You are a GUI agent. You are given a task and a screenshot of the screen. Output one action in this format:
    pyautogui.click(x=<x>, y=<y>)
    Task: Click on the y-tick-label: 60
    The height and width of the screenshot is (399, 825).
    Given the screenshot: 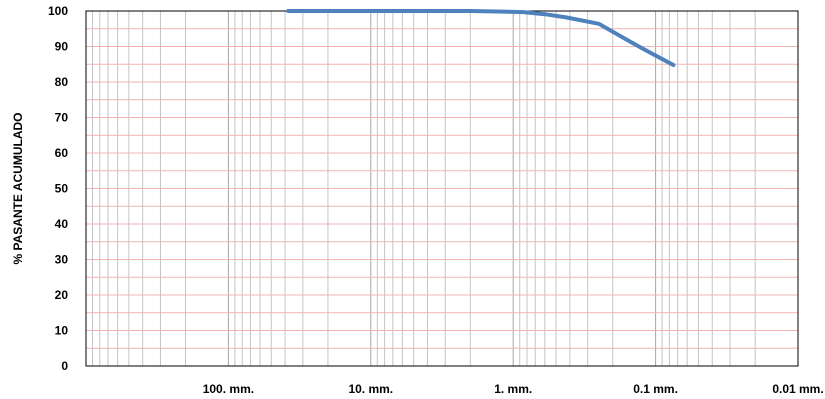 What is the action you would take?
    pyautogui.click(x=62, y=153)
    